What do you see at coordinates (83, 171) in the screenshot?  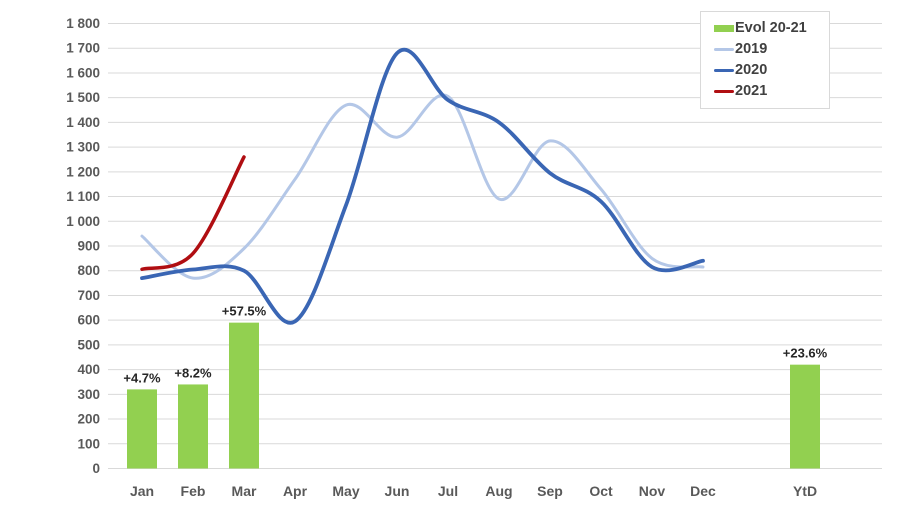 I see `y-axis-tick-label: 1 200` at bounding box center [83, 171].